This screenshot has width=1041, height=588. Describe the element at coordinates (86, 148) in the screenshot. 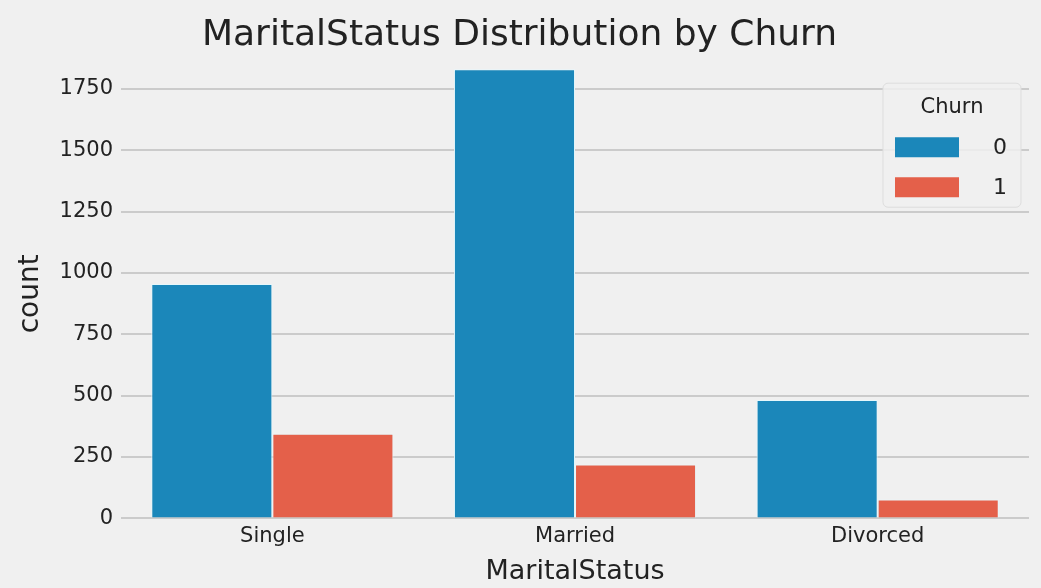

I see `y-tick-label: 1500` at that location.